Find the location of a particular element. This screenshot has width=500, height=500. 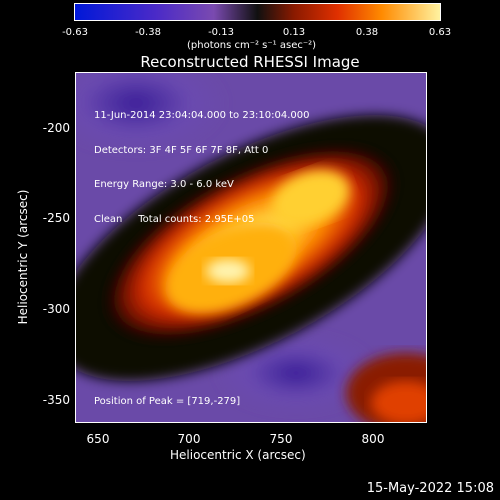

x-tick-label: 800 is located at coordinates (373, 439).